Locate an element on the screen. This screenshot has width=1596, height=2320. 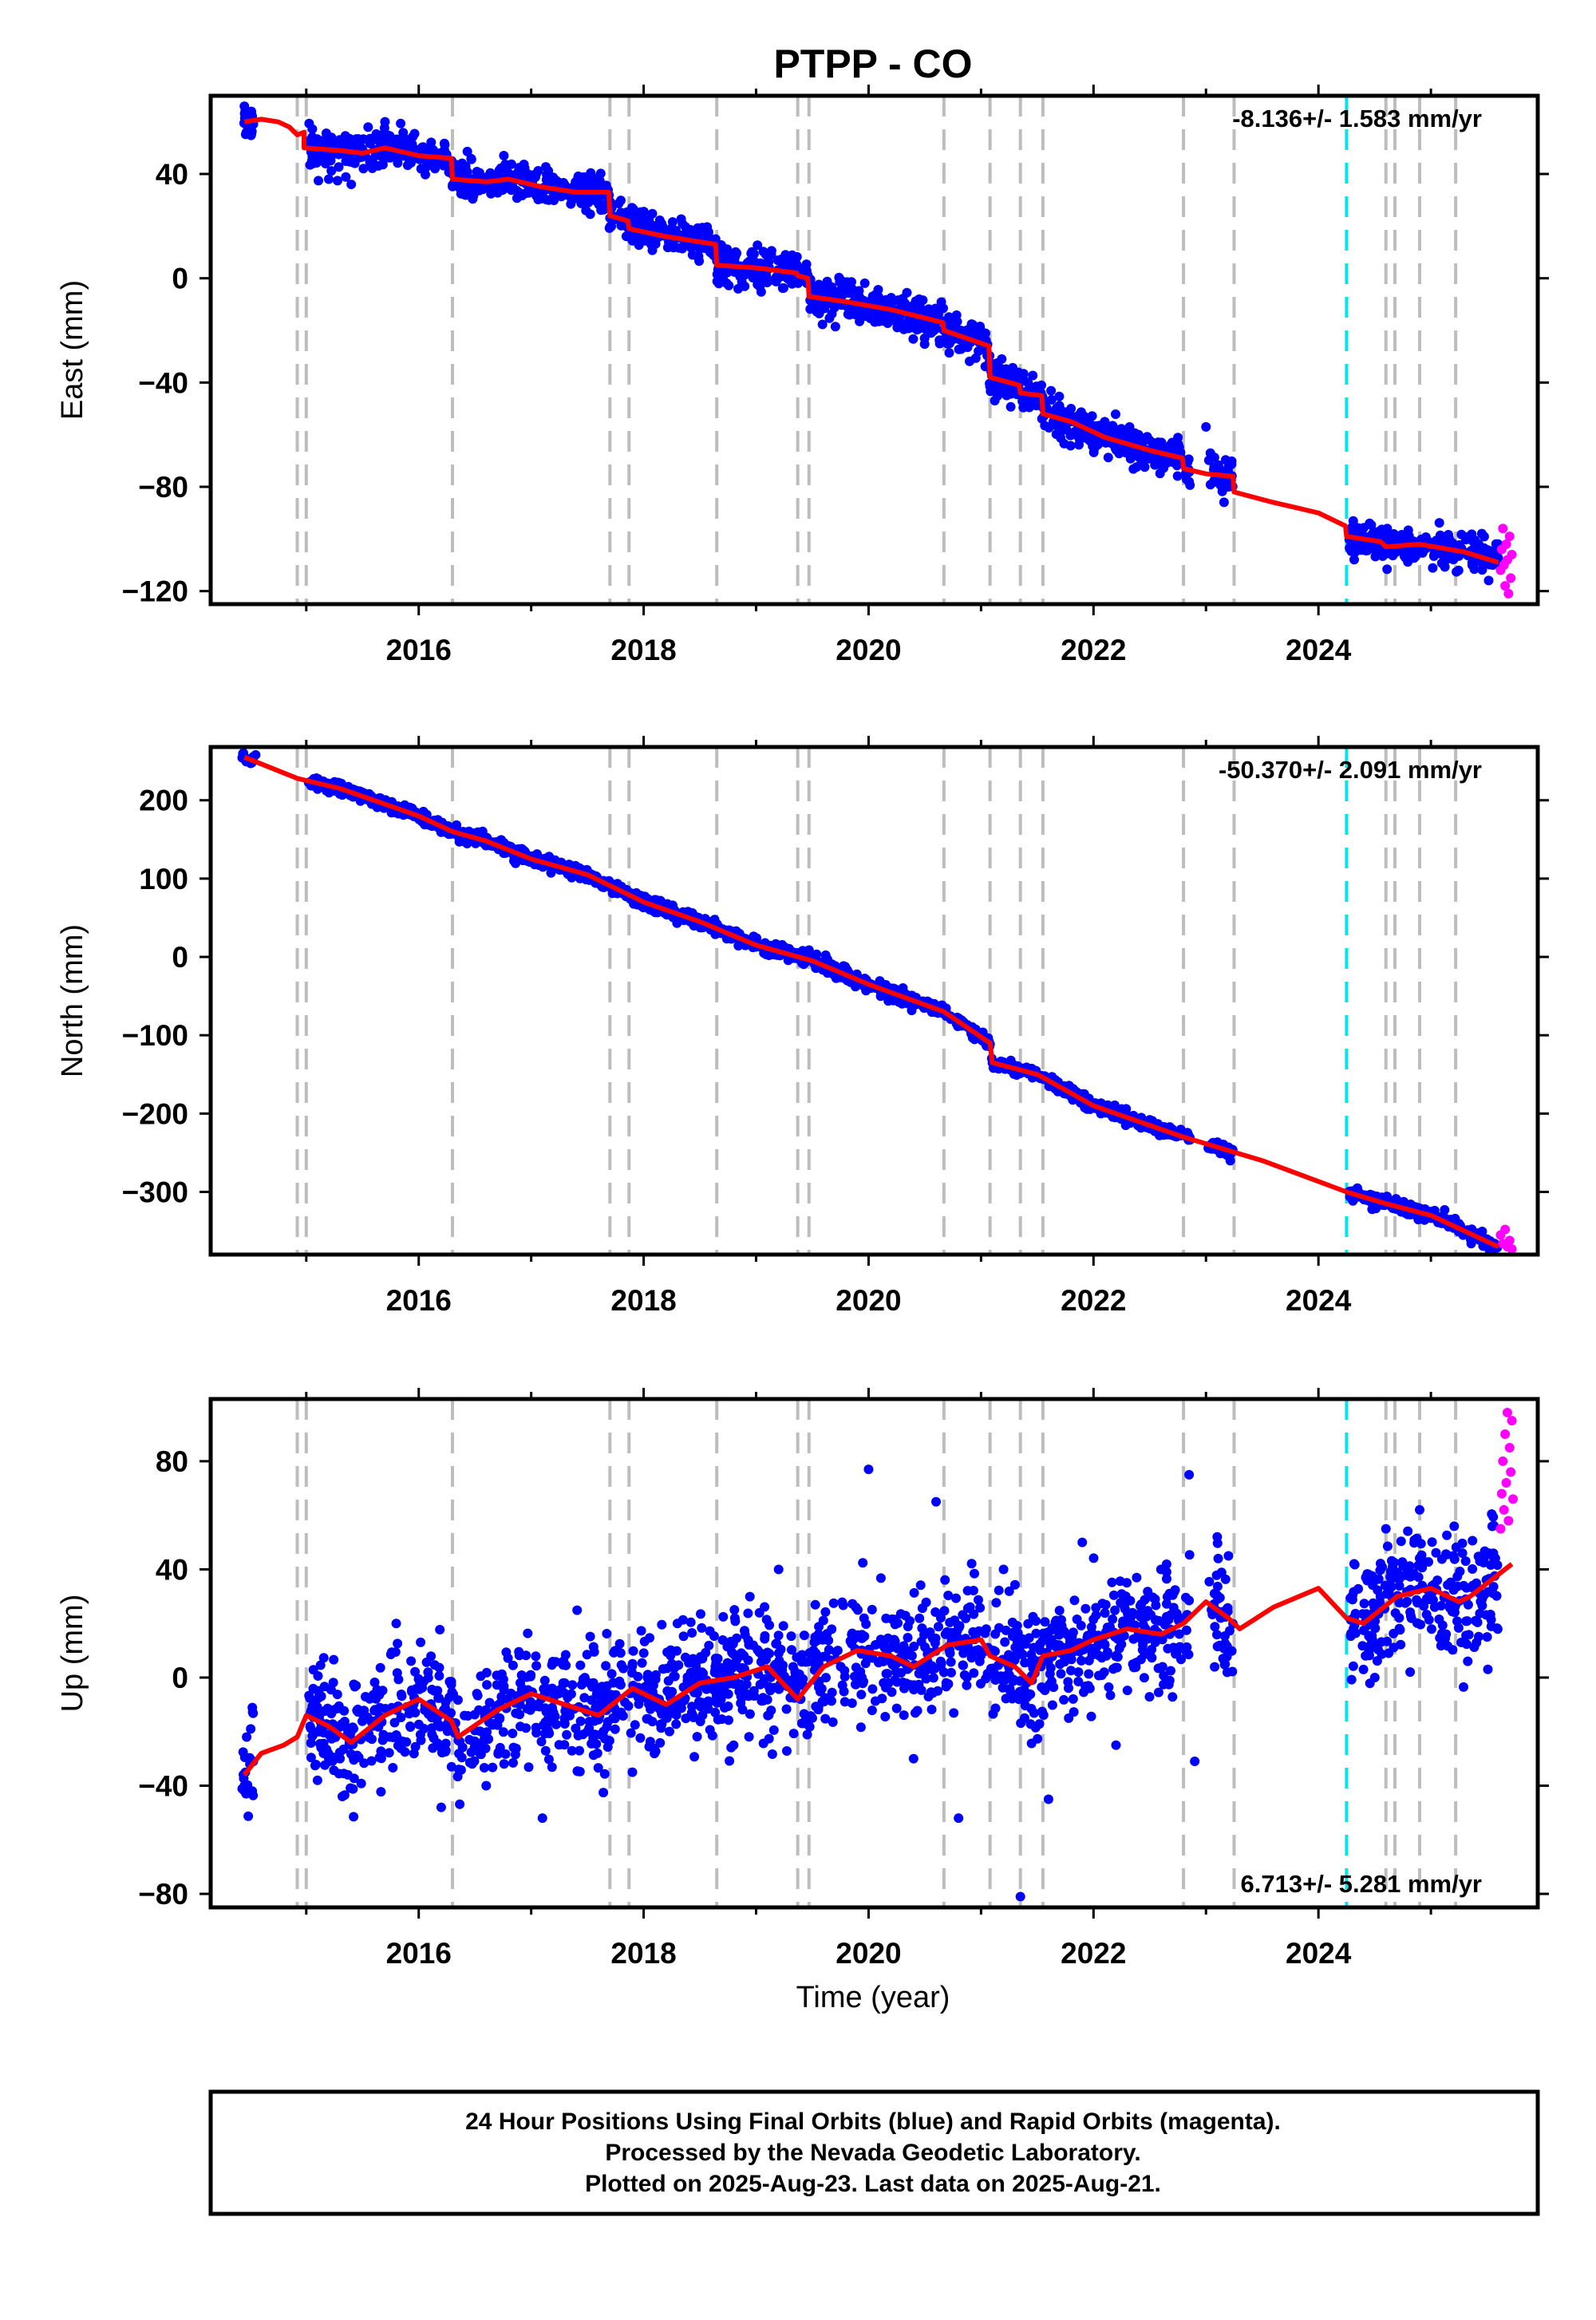
y-tick-label: 100 is located at coordinates (163, 879).